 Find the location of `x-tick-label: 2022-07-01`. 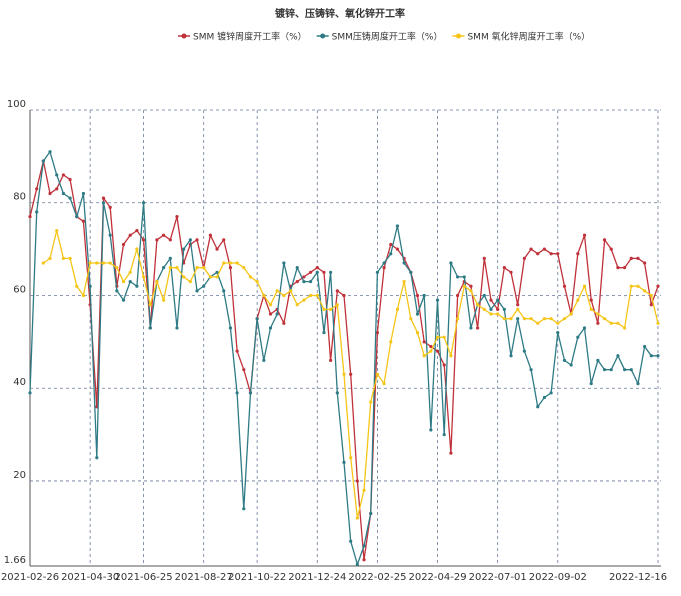

x-tick-label: 2022-07-01 is located at coordinates (498, 577).